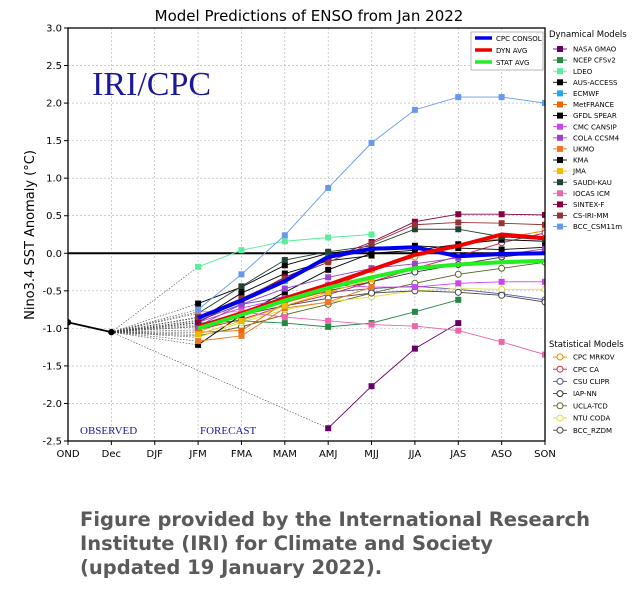 The height and width of the screenshot is (605, 639). I want to click on connector-bcc-rzdm, so click(155, 329).